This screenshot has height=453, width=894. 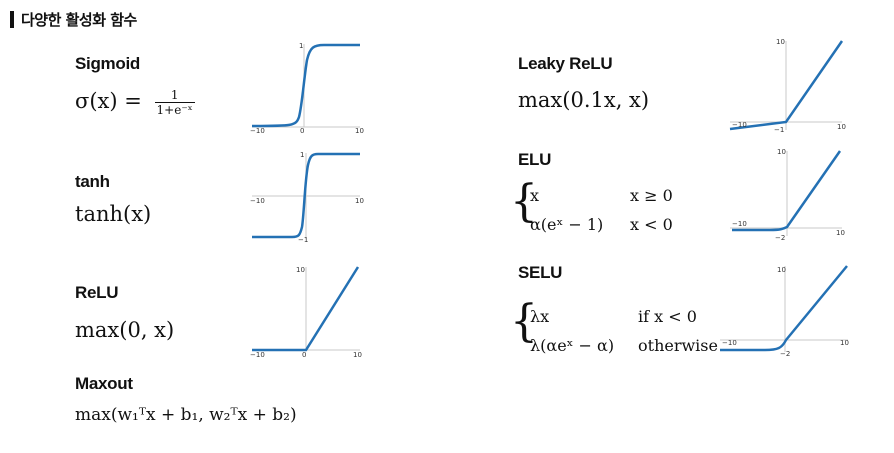 What do you see at coordinates (303, 240) in the screenshot?
I see `tanh-ybot-label: −1` at bounding box center [303, 240].